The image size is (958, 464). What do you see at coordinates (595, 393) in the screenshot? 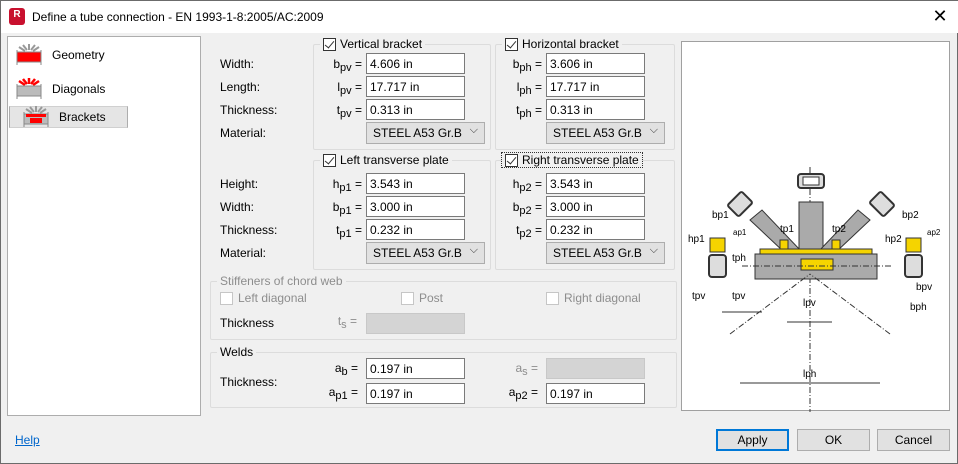
I see `ap2-input` at bounding box center [595, 393].